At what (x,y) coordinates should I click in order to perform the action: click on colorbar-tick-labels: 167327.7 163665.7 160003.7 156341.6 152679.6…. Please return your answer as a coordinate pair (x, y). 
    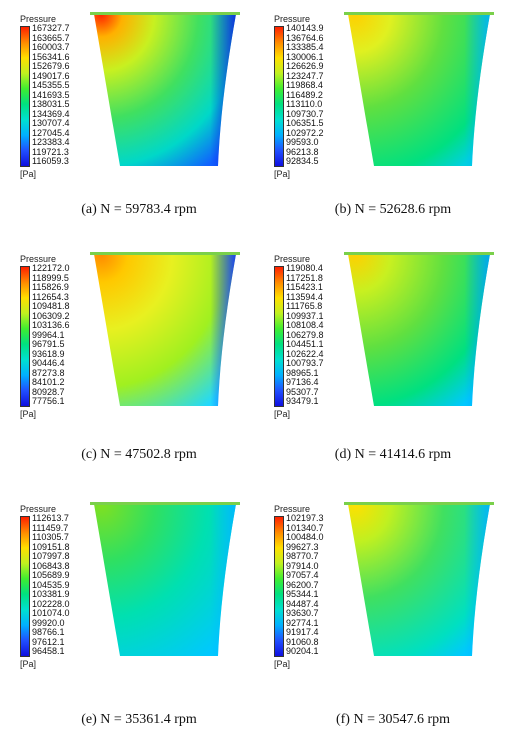
    Looking at the image, I should click on (51, 95).